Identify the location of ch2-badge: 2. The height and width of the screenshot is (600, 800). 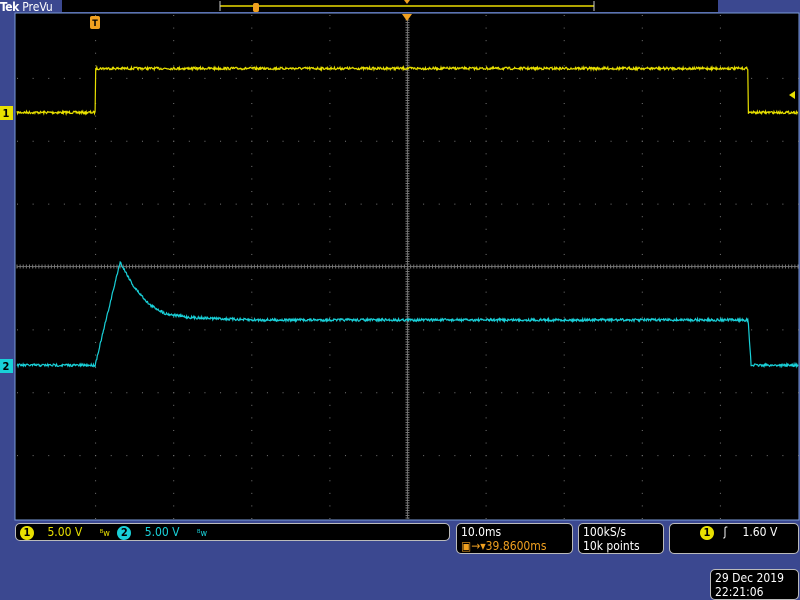
(124, 533).